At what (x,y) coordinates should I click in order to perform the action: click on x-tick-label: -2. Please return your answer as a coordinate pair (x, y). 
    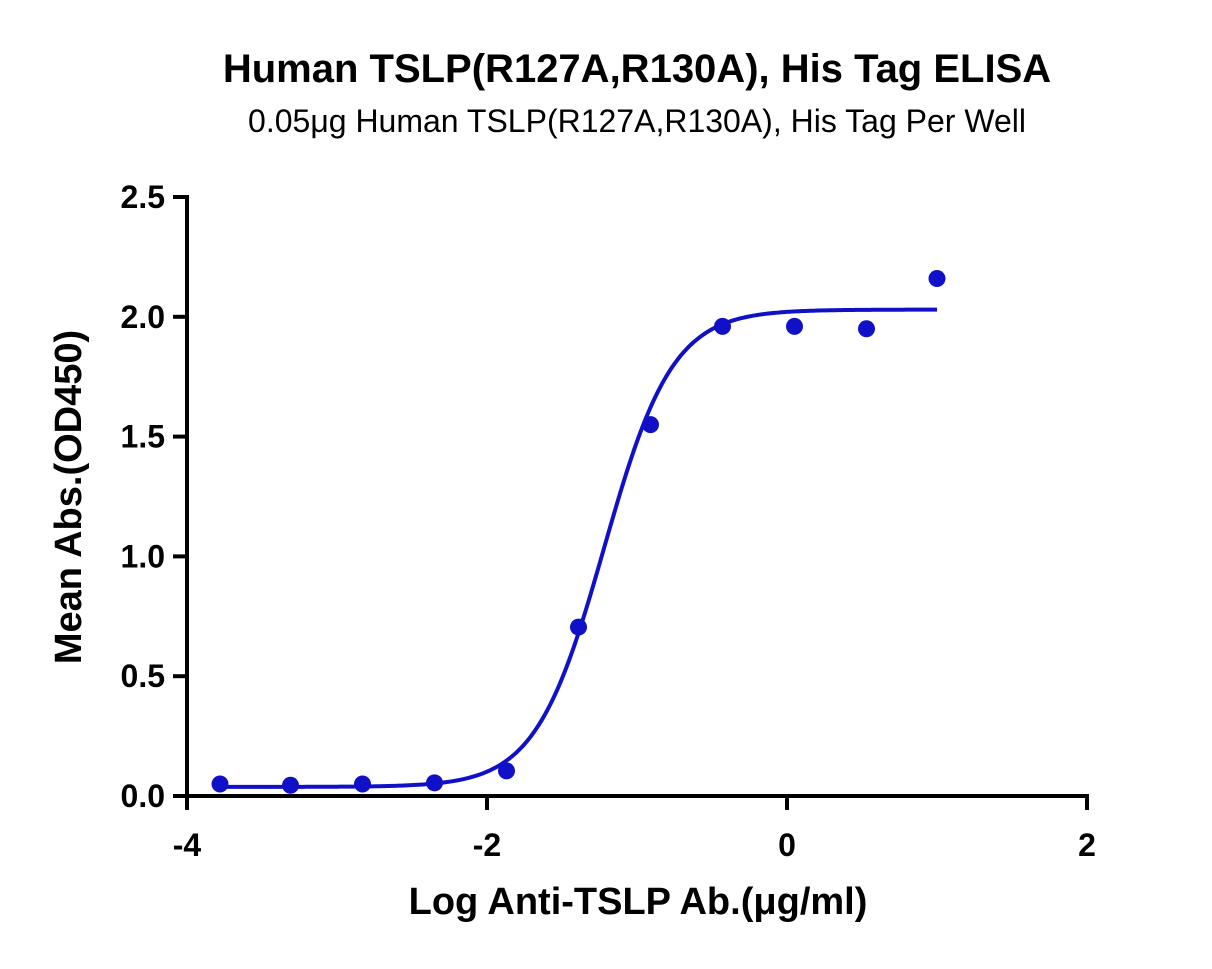
    Looking at the image, I should click on (487, 845).